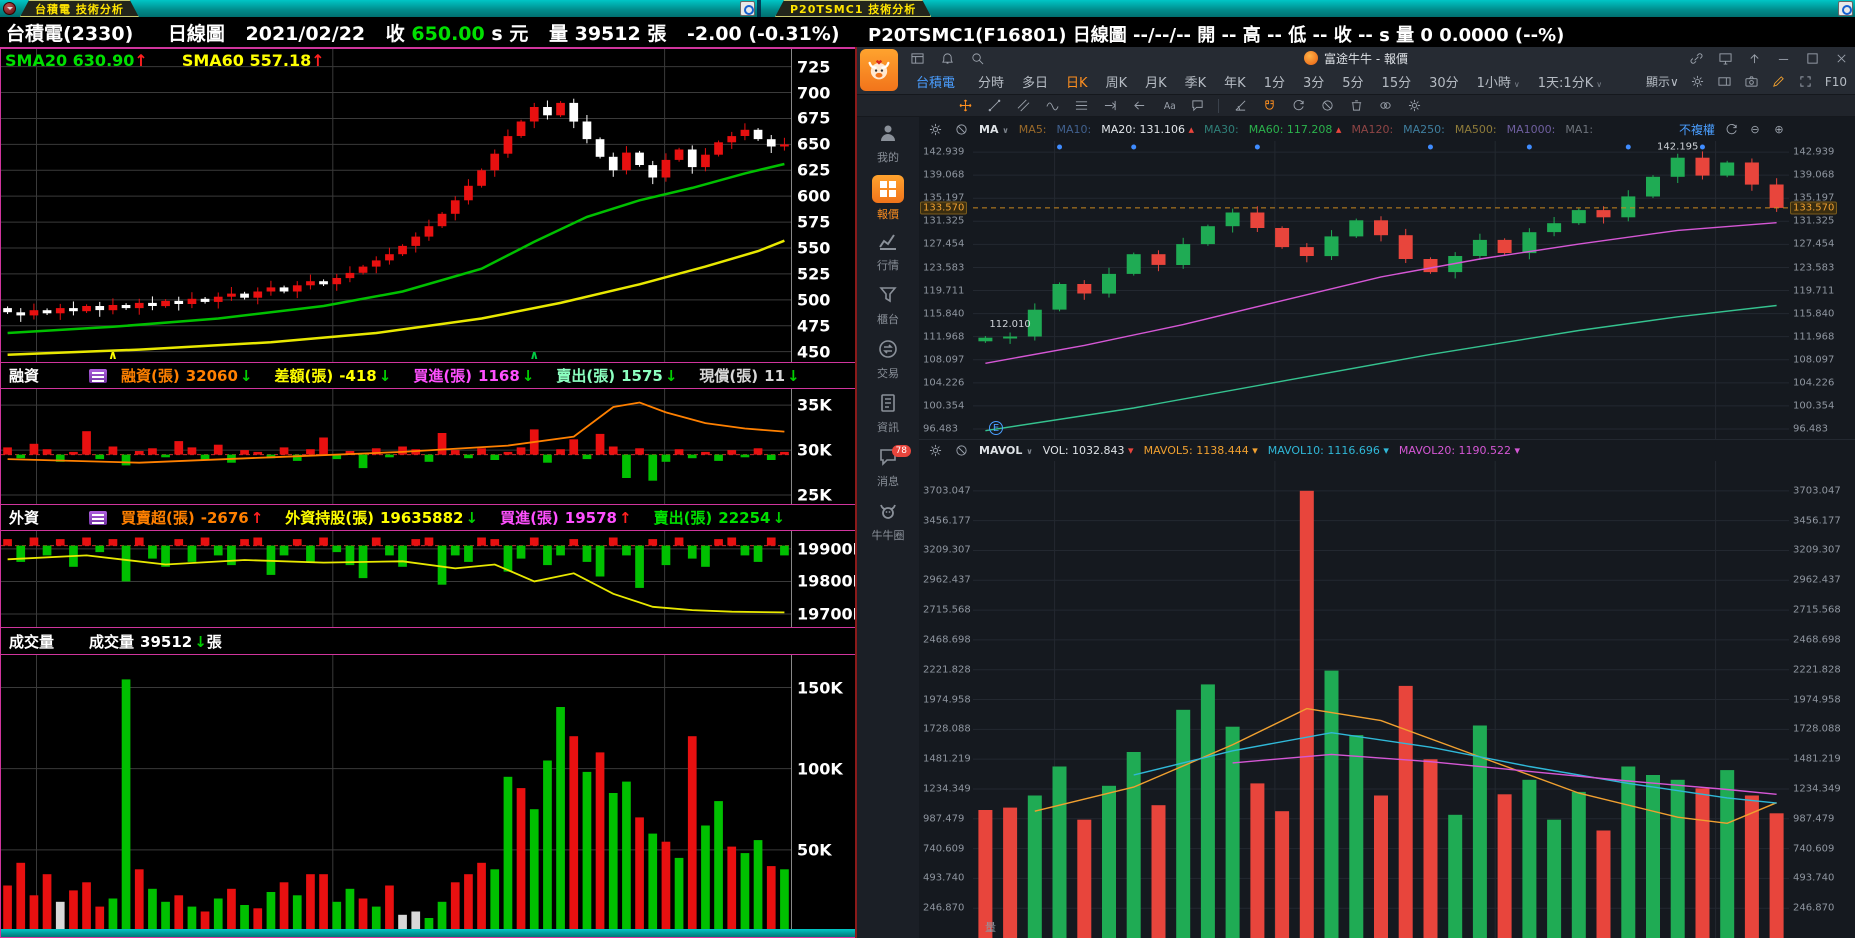  Describe the element at coordinates (888, 242) in the screenshot. I see `market-chart-icon` at that location.